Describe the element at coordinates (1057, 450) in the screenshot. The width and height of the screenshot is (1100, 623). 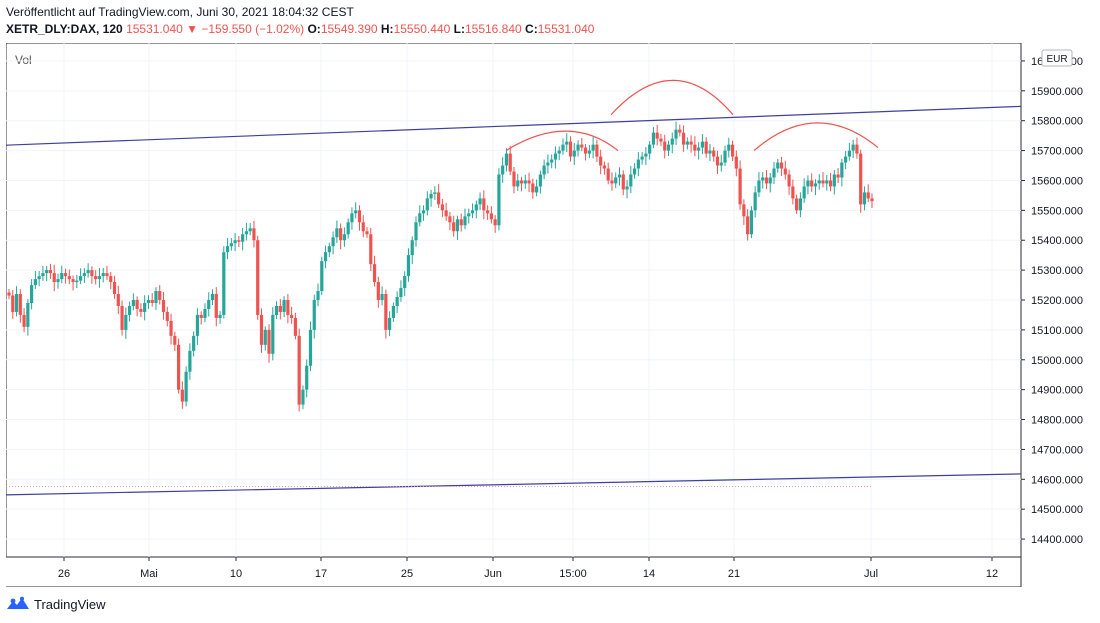
I see `price-tick-label: 14700.000` at that location.